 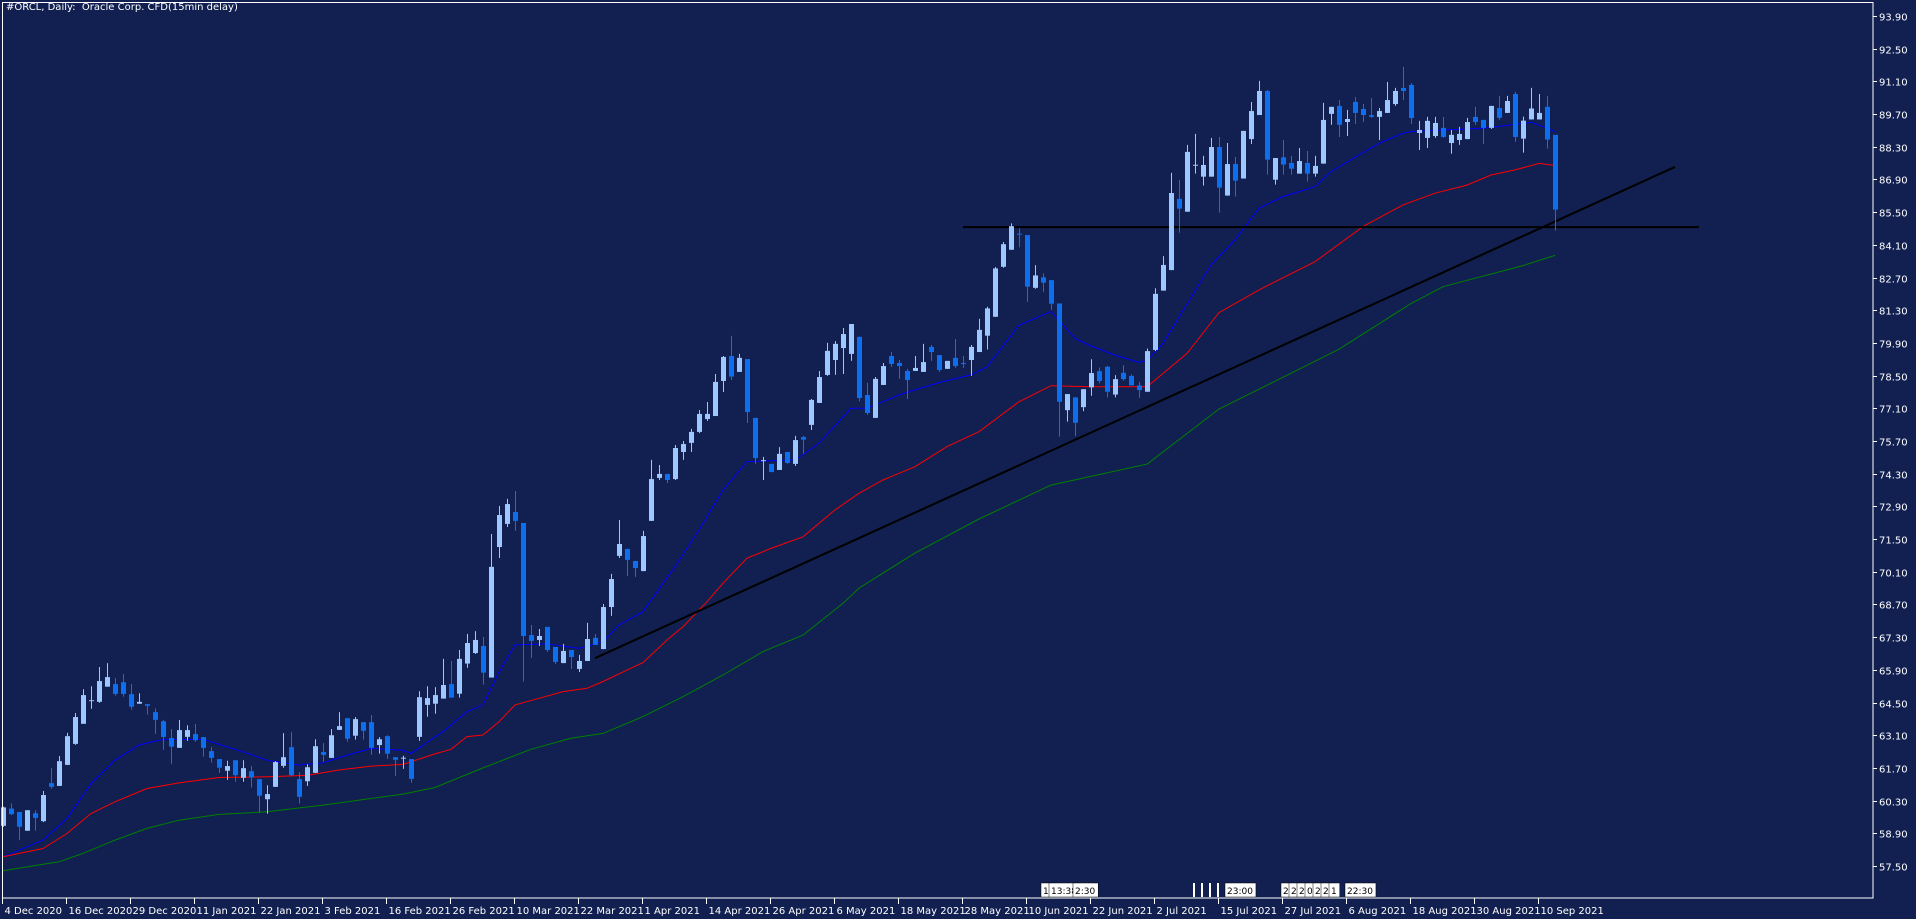 I want to click on x-tick-label: 26 Apr 2021, so click(x=804, y=911).